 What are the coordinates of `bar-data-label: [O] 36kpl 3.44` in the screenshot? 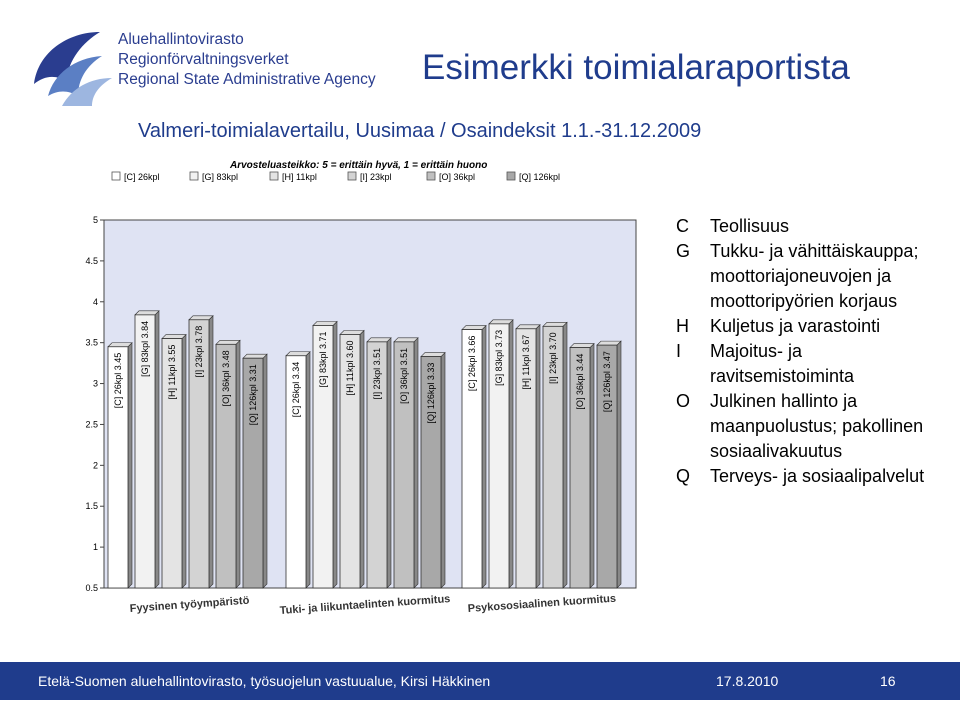 It's located at (580, 382).